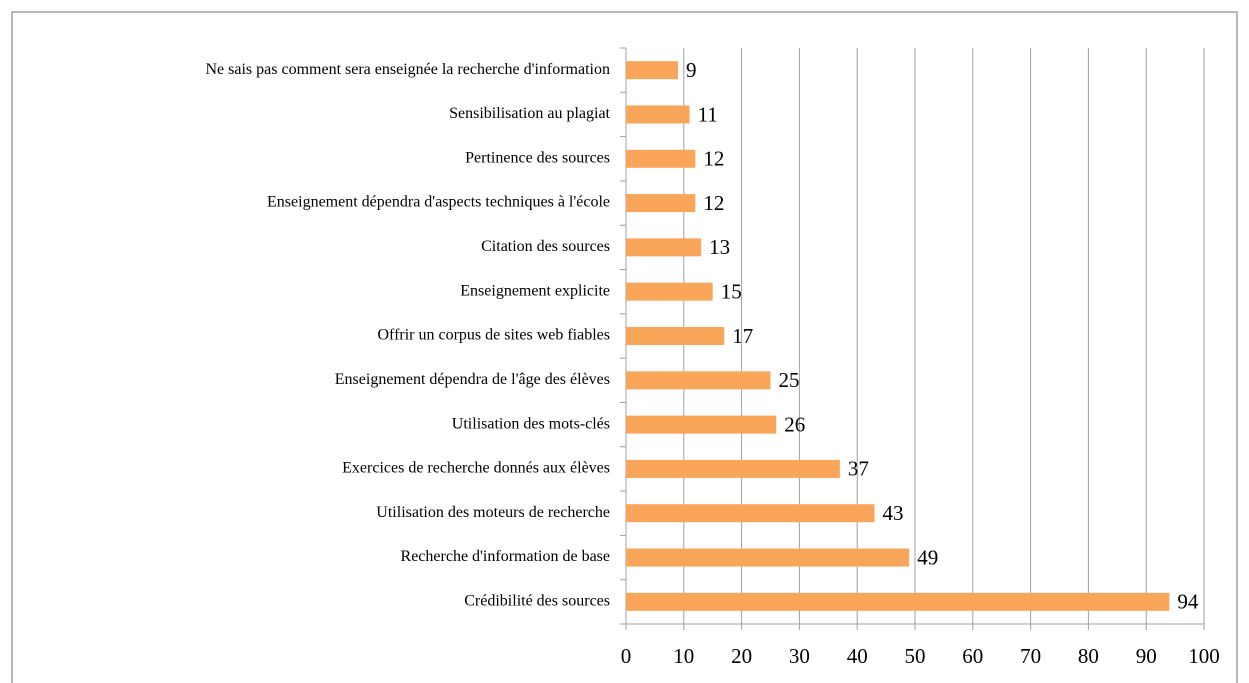  What do you see at coordinates (1204, 656) in the screenshot?
I see `x-tick-label: 100` at bounding box center [1204, 656].